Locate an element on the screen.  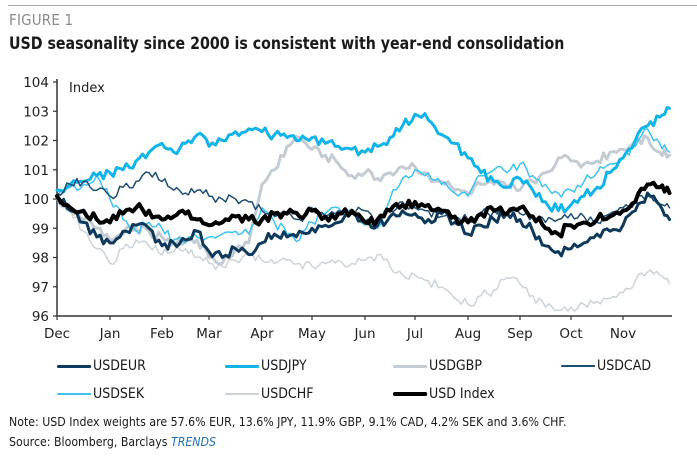
y-tick-label: 97 is located at coordinates (40, 288).